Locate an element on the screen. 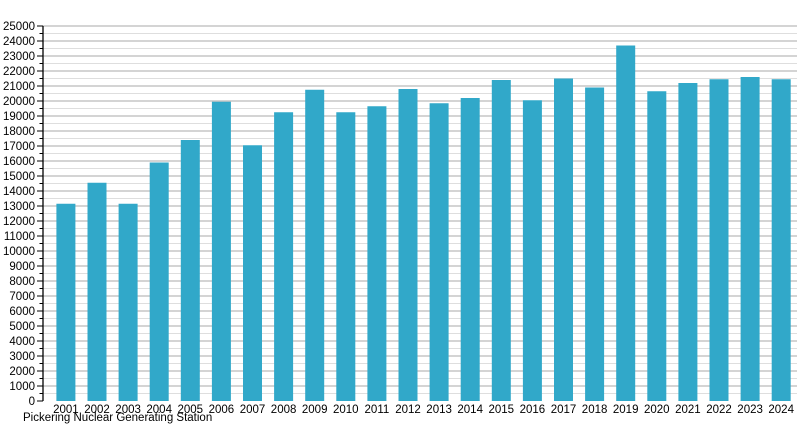 The height and width of the screenshot is (430, 800). bar-2011 is located at coordinates (377, 253).